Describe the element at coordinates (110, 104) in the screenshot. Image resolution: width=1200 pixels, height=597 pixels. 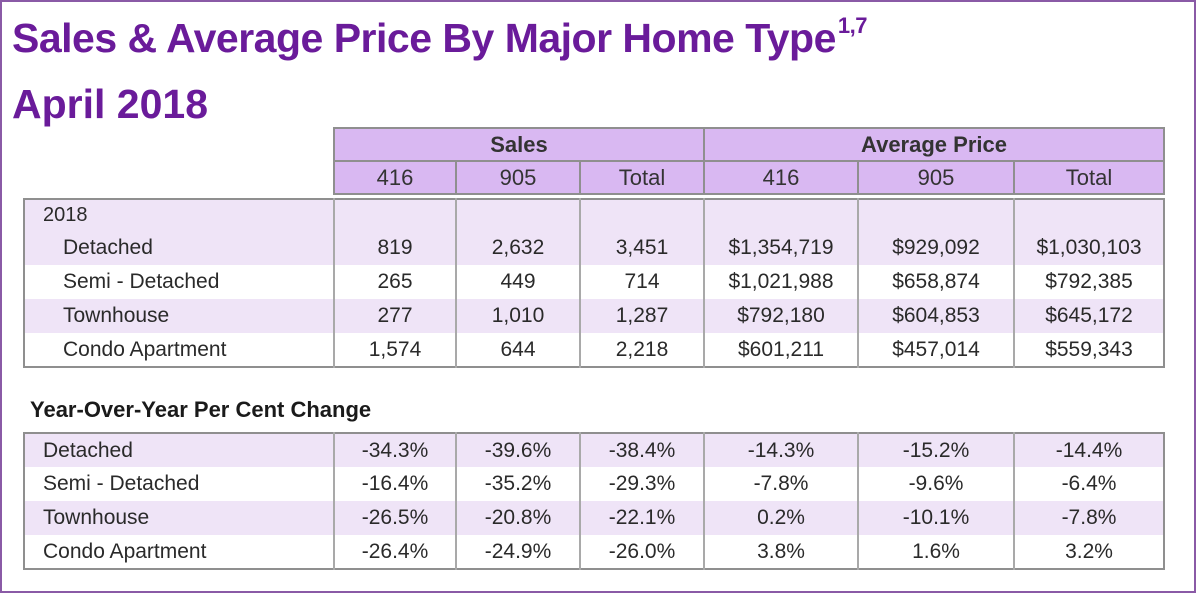
I see `report-period: April 2018` at that location.